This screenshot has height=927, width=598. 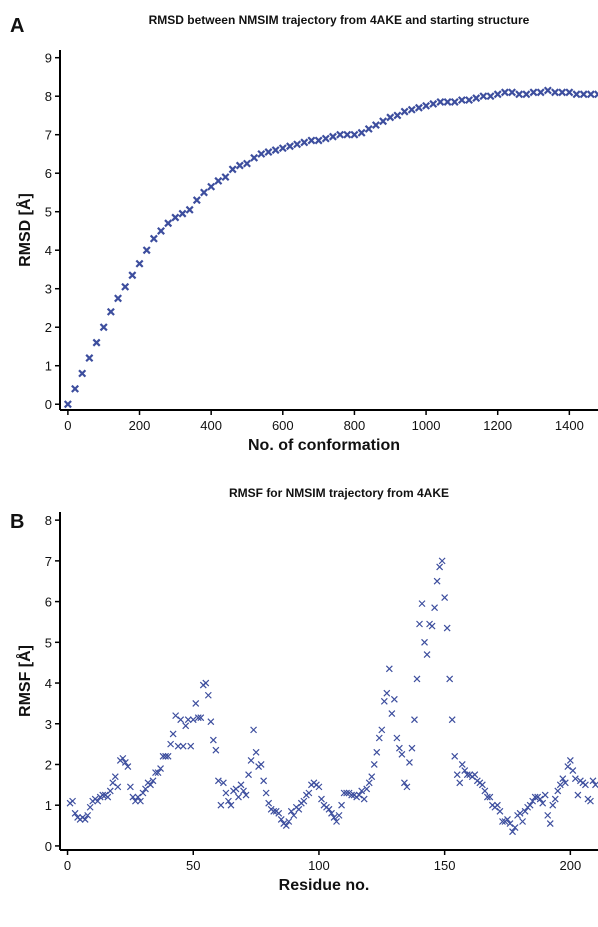 What do you see at coordinates (48, 212) in the screenshot?
I see `y-tick-label: 5` at bounding box center [48, 212].